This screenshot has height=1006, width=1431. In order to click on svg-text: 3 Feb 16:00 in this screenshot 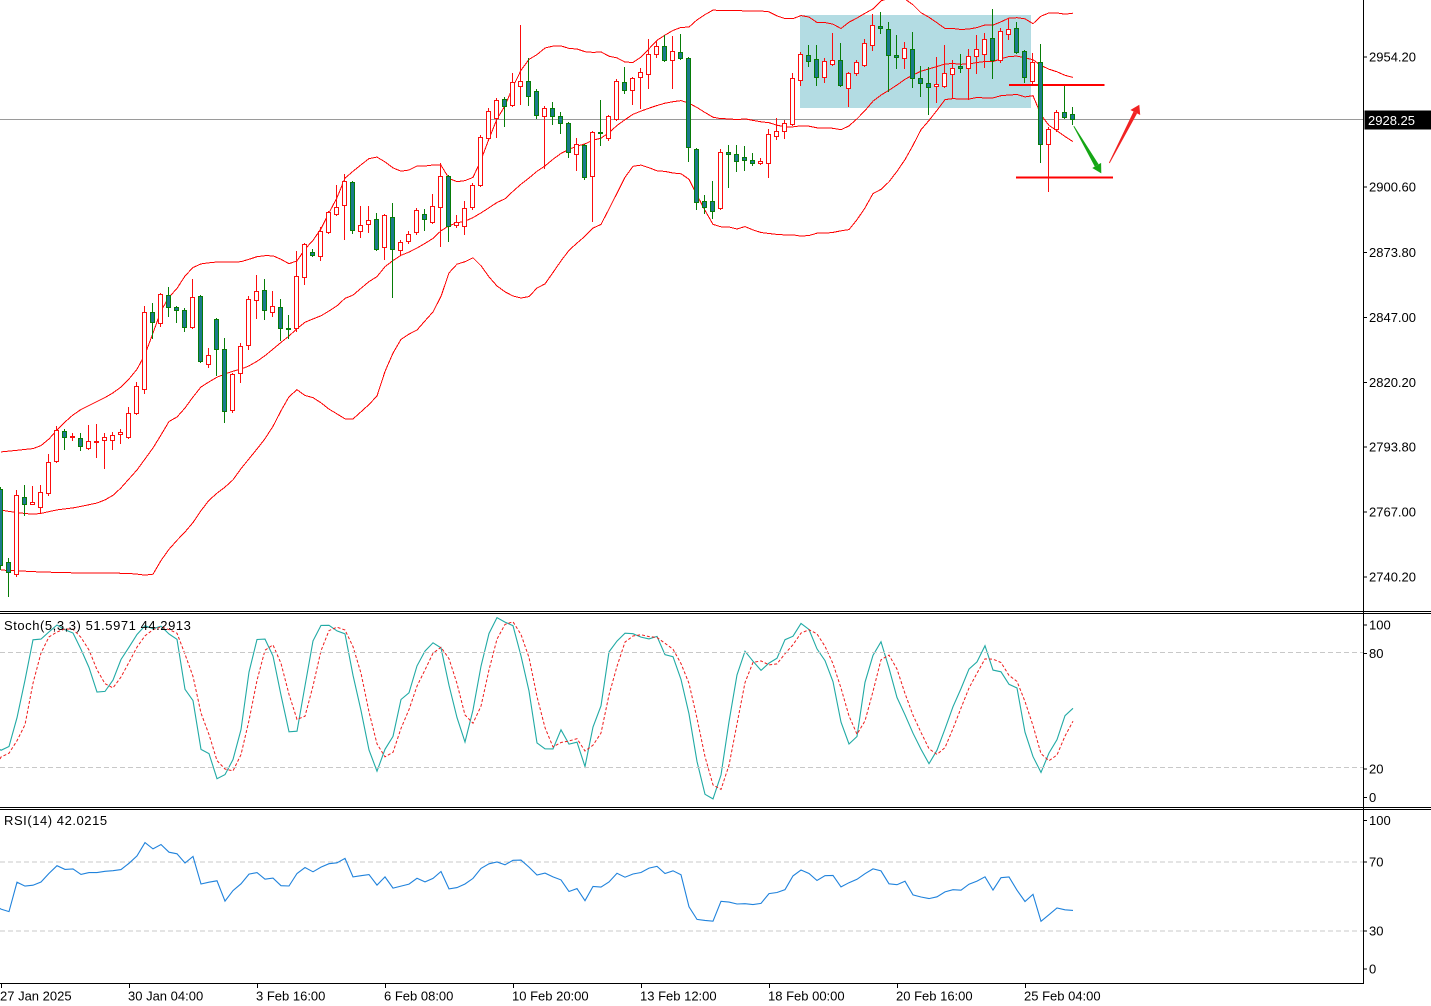, I will do `click(290, 996)`.